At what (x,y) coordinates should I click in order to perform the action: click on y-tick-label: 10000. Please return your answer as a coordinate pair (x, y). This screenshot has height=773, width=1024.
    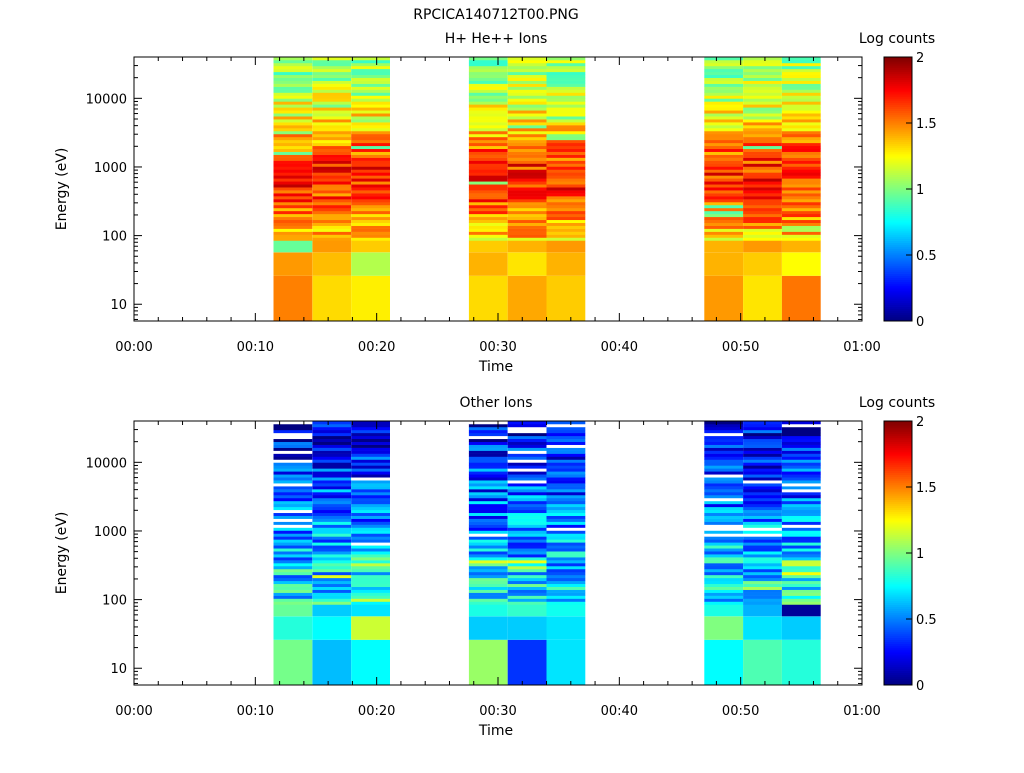
    Looking at the image, I should click on (106, 99).